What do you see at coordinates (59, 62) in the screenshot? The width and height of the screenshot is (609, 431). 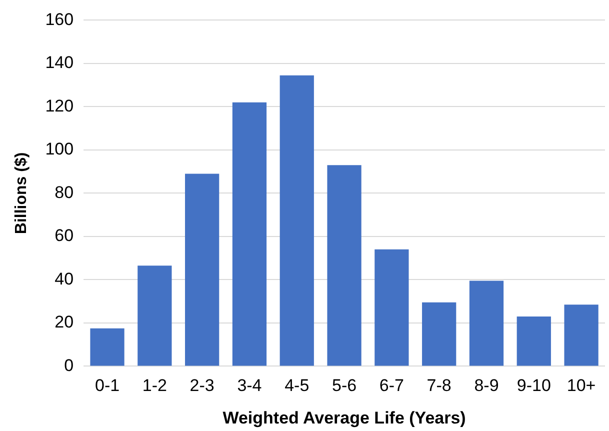 I see `y-tick-label: 140` at bounding box center [59, 62].